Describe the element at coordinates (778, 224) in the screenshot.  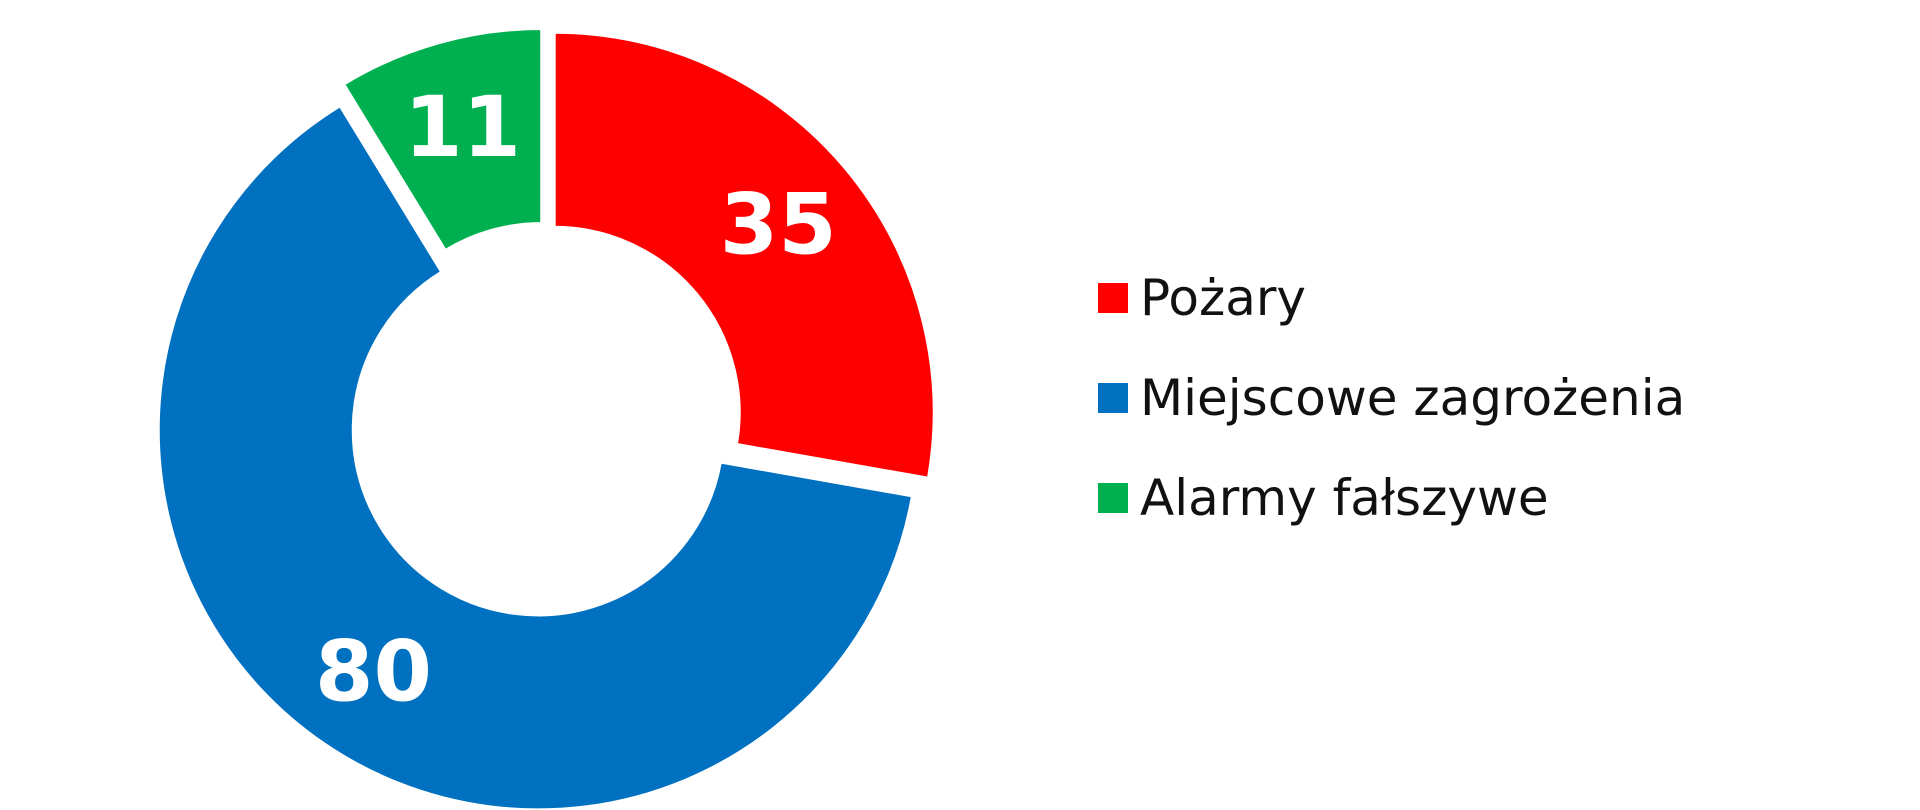
I see `data-label-pozary: 35` at that location.